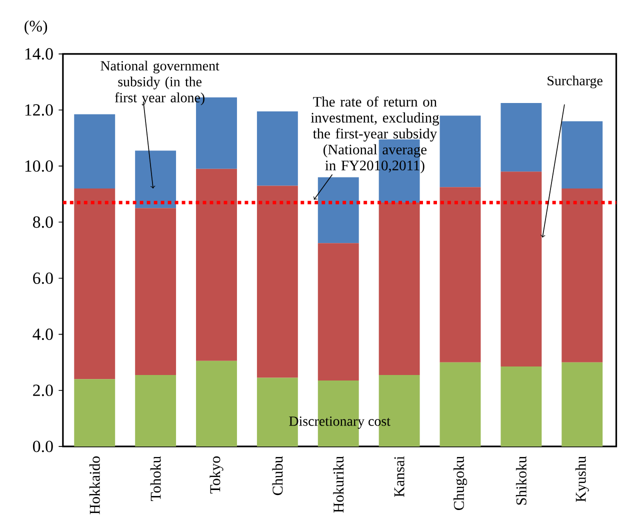 The width and height of the screenshot is (618, 531). Describe the element at coordinates (582, 479) in the screenshot. I see `x-tick-label: Kyushu` at that location.